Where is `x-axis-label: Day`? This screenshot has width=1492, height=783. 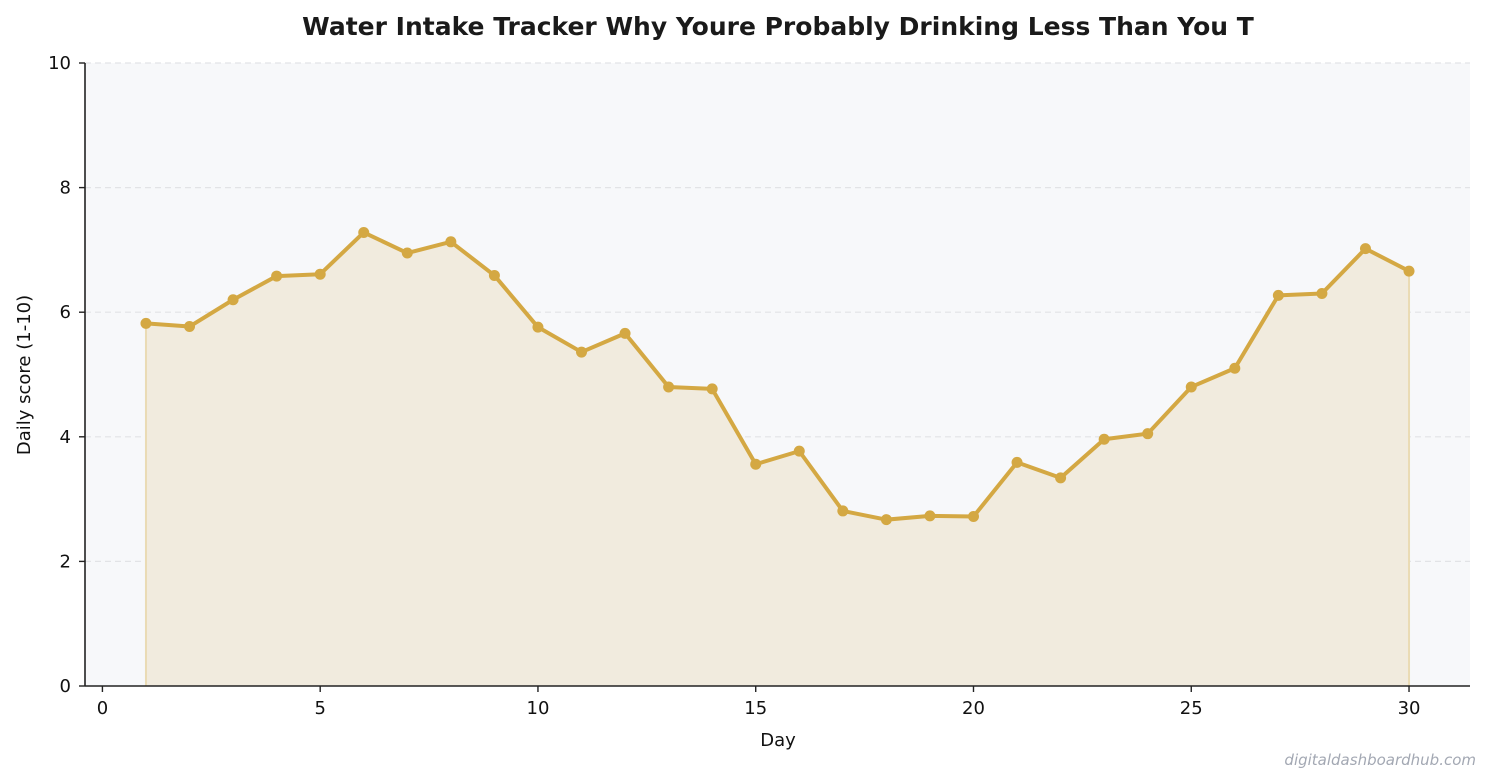
x-axis-label: Day is located at coordinates (778, 740).